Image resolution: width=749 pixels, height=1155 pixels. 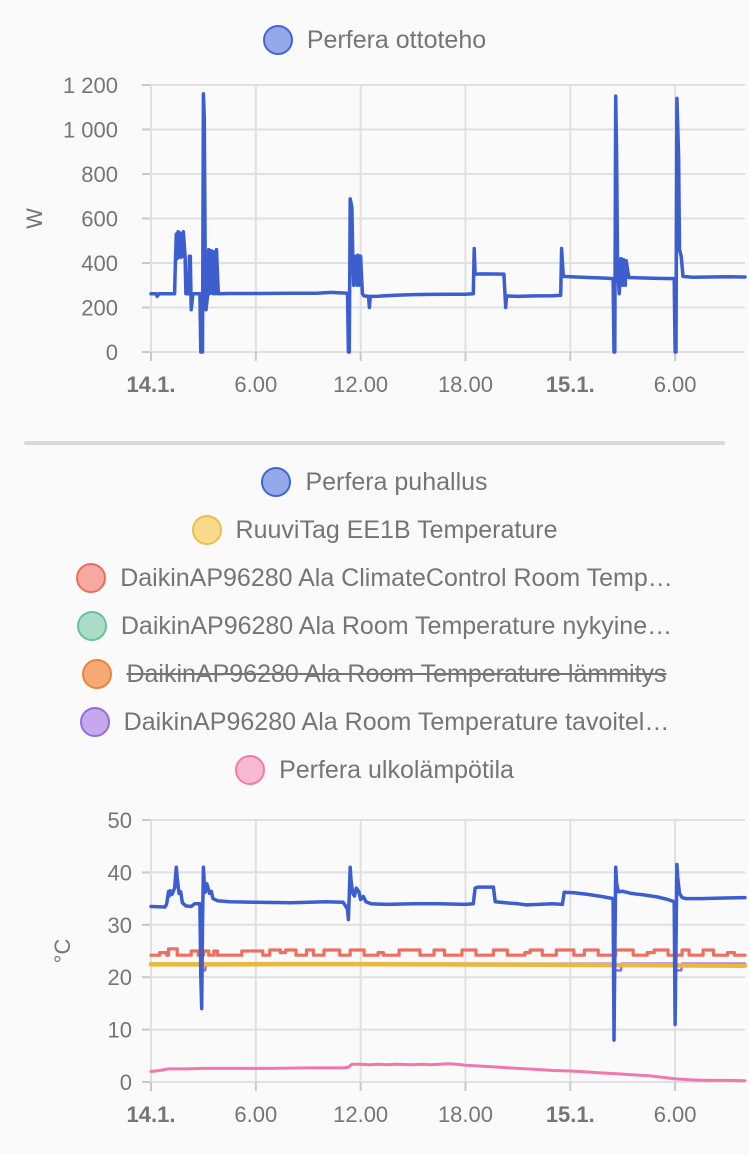 I want to click on y-axis-unit: °C, so click(x=62, y=951).